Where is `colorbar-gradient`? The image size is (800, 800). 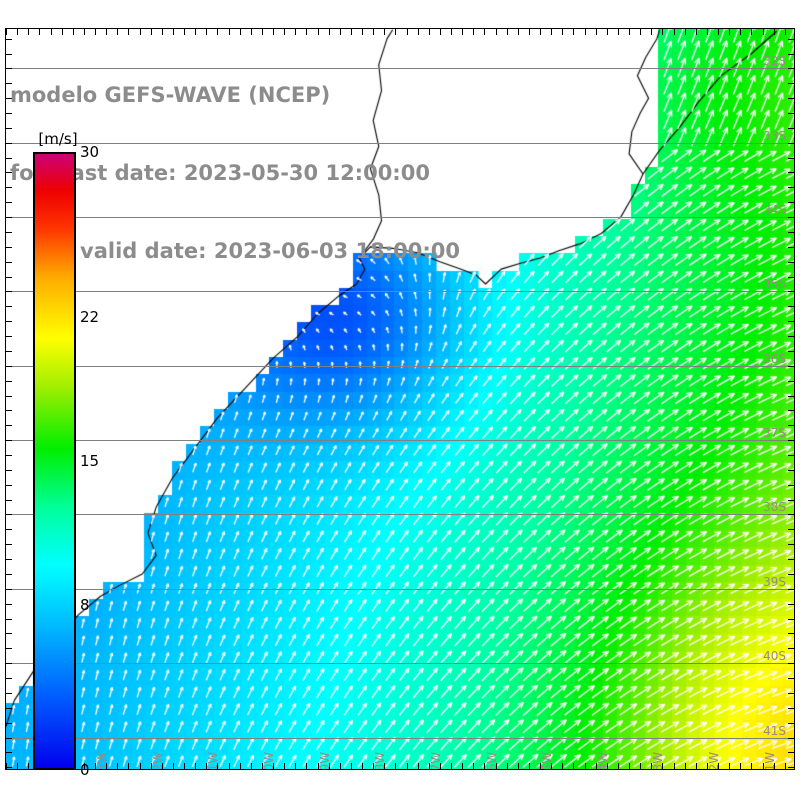 colorbar-gradient is located at coordinates (54, 461).